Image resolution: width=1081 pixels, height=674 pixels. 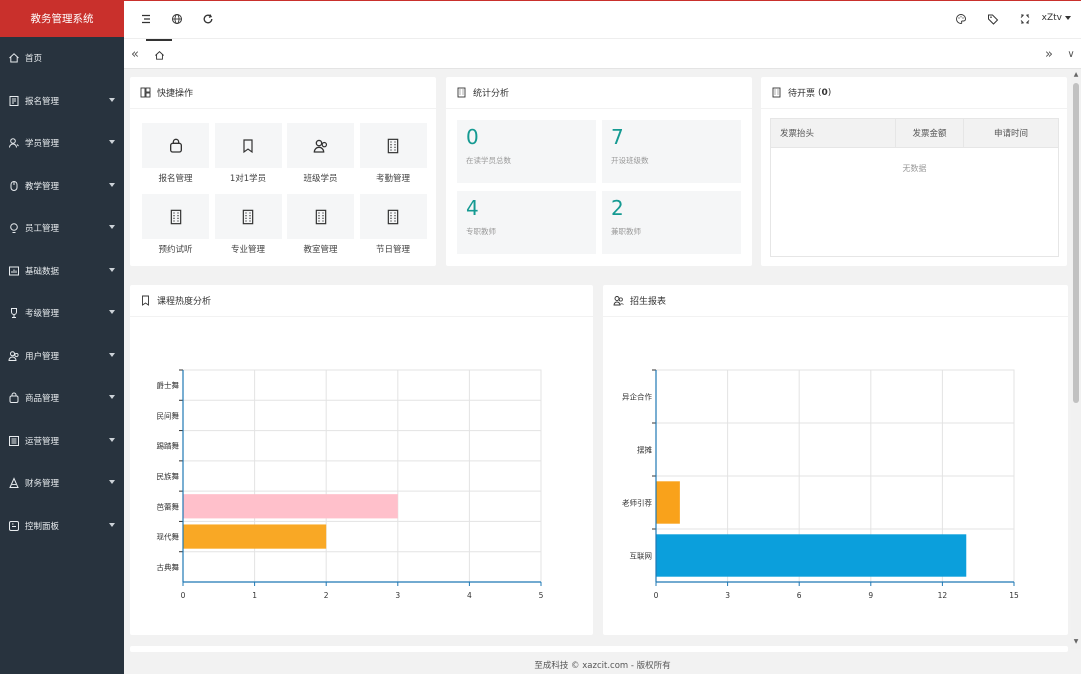 What do you see at coordinates (145, 300) in the screenshot?
I see `bookmark-icon` at bounding box center [145, 300].